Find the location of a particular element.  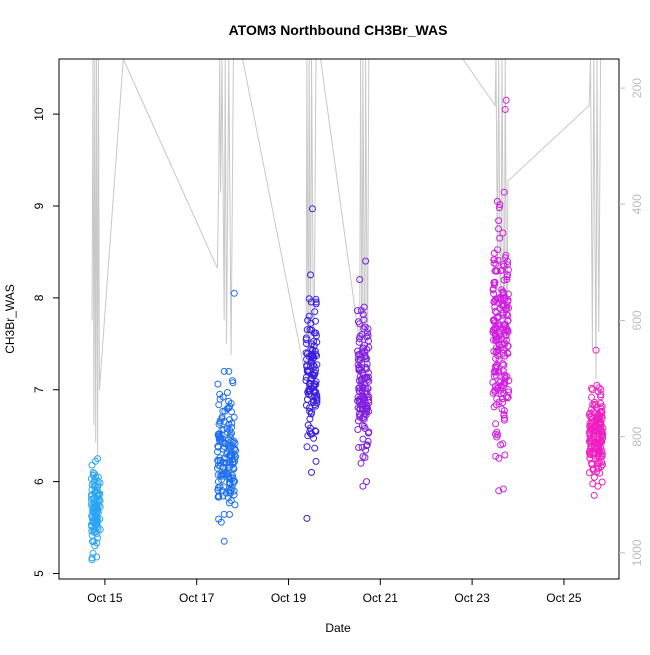

x-axis-label: Date is located at coordinates (338, 628).